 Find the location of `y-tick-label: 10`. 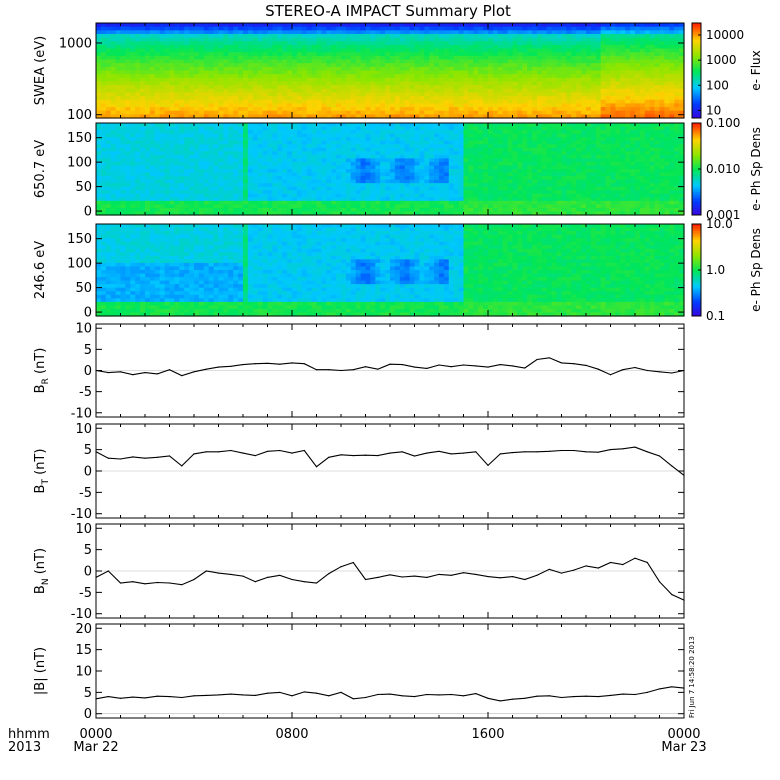

y-tick-label: 10 is located at coordinates (83, 429).